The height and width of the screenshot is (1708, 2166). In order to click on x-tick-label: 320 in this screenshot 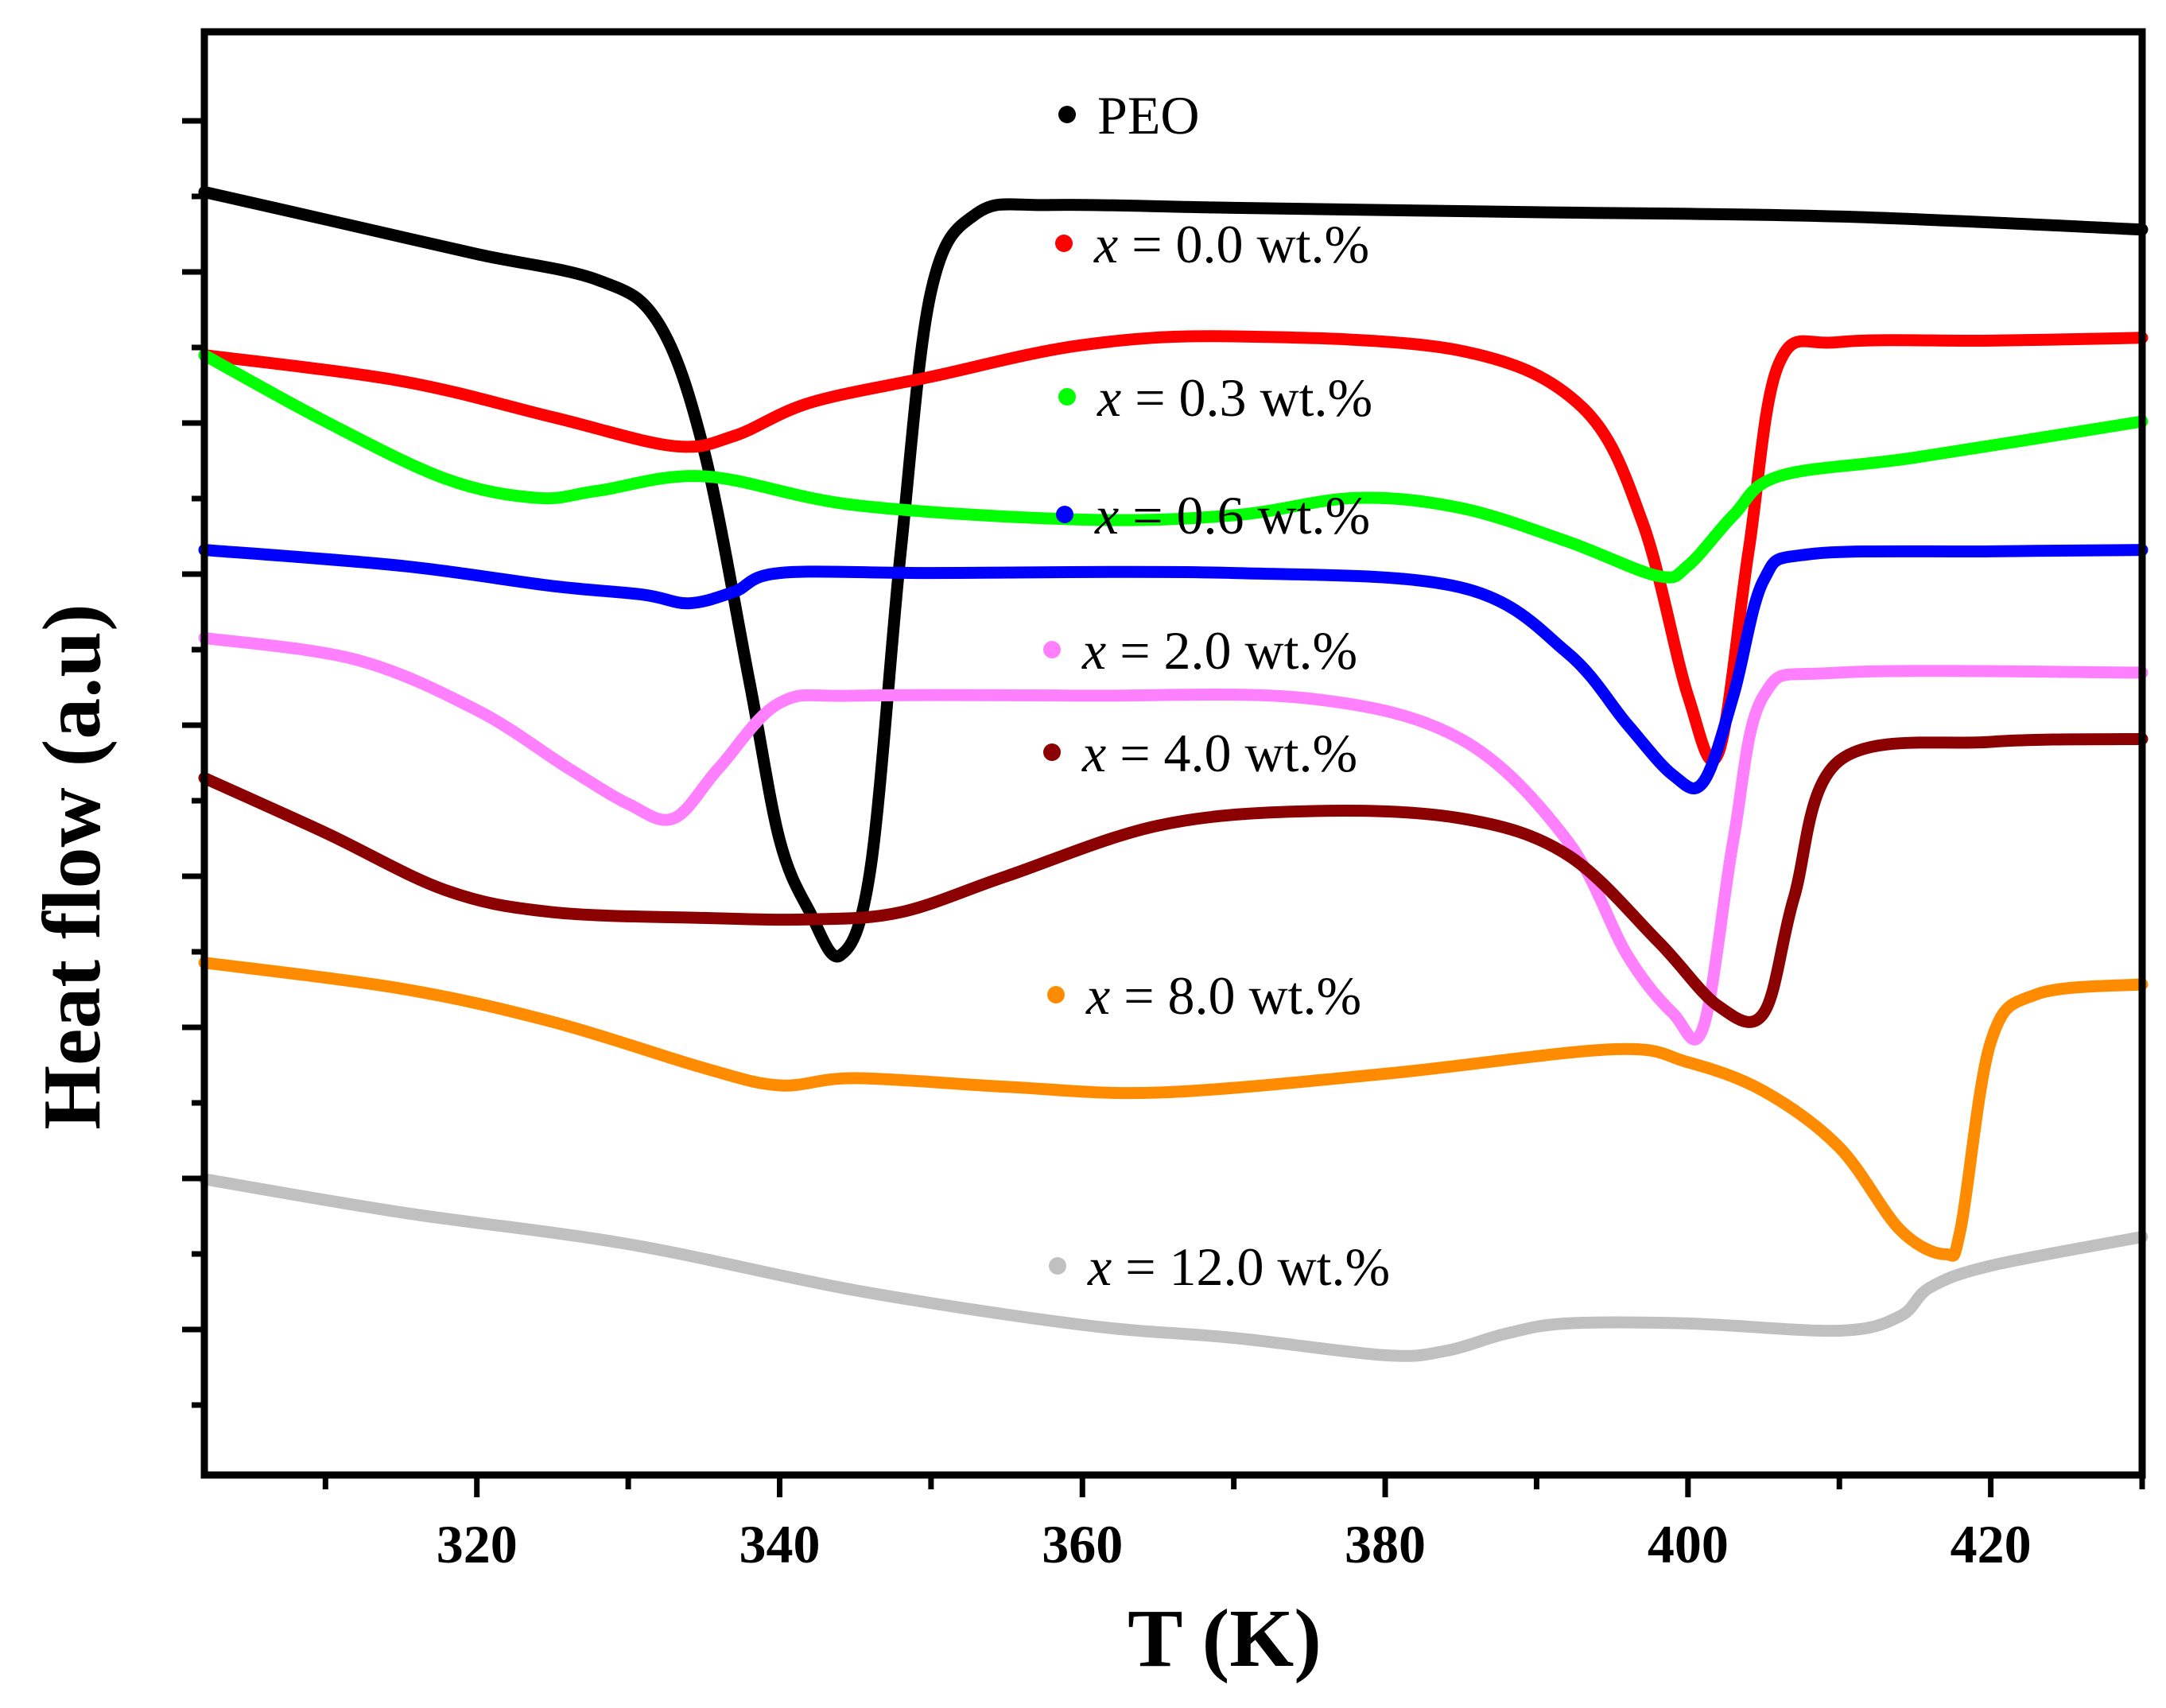, I will do `click(477, 1544)`.